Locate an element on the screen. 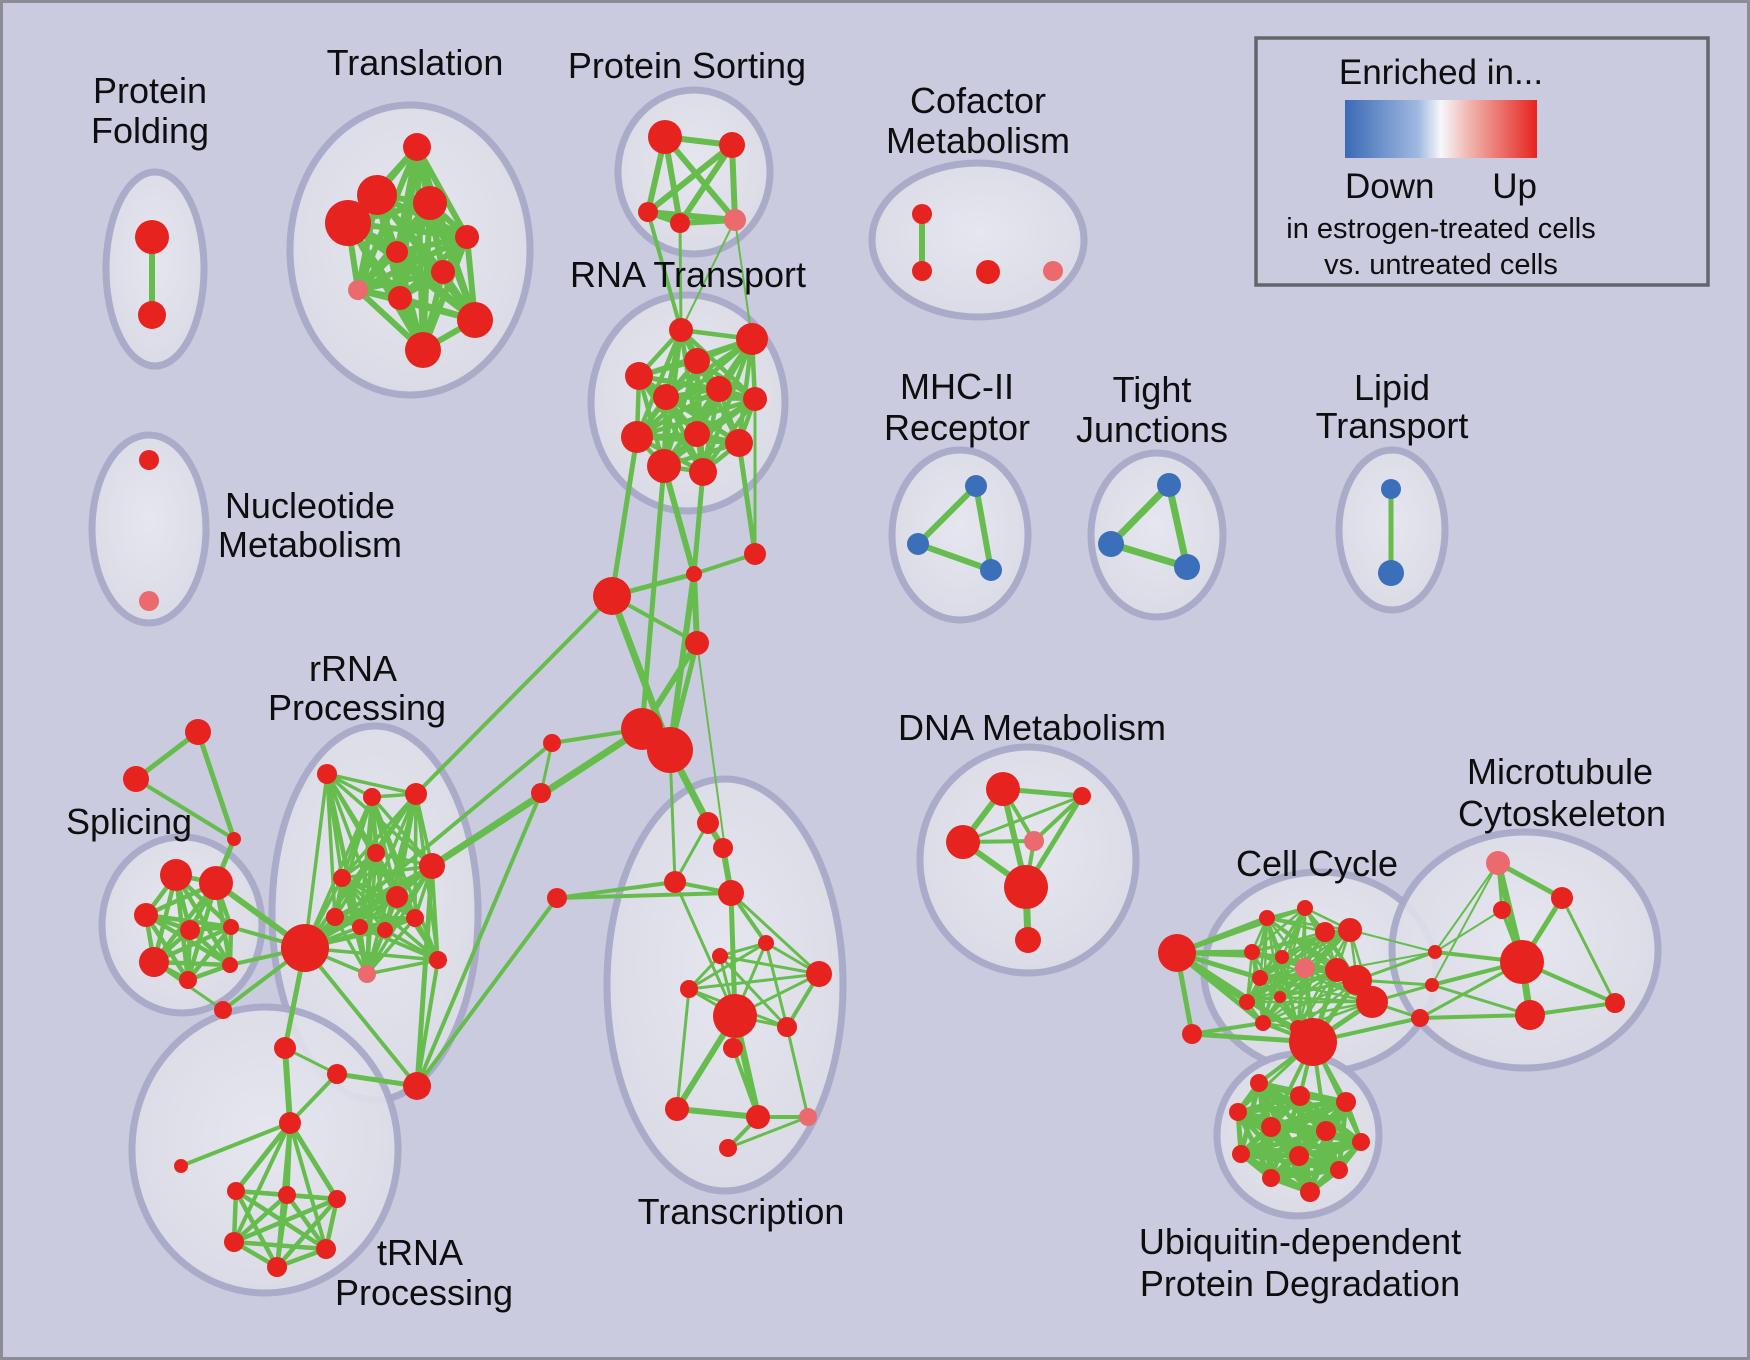 The height and width of the screenshot is (1360, 1750). edge-tc3-tcHub is located at coordinates (705, 949).